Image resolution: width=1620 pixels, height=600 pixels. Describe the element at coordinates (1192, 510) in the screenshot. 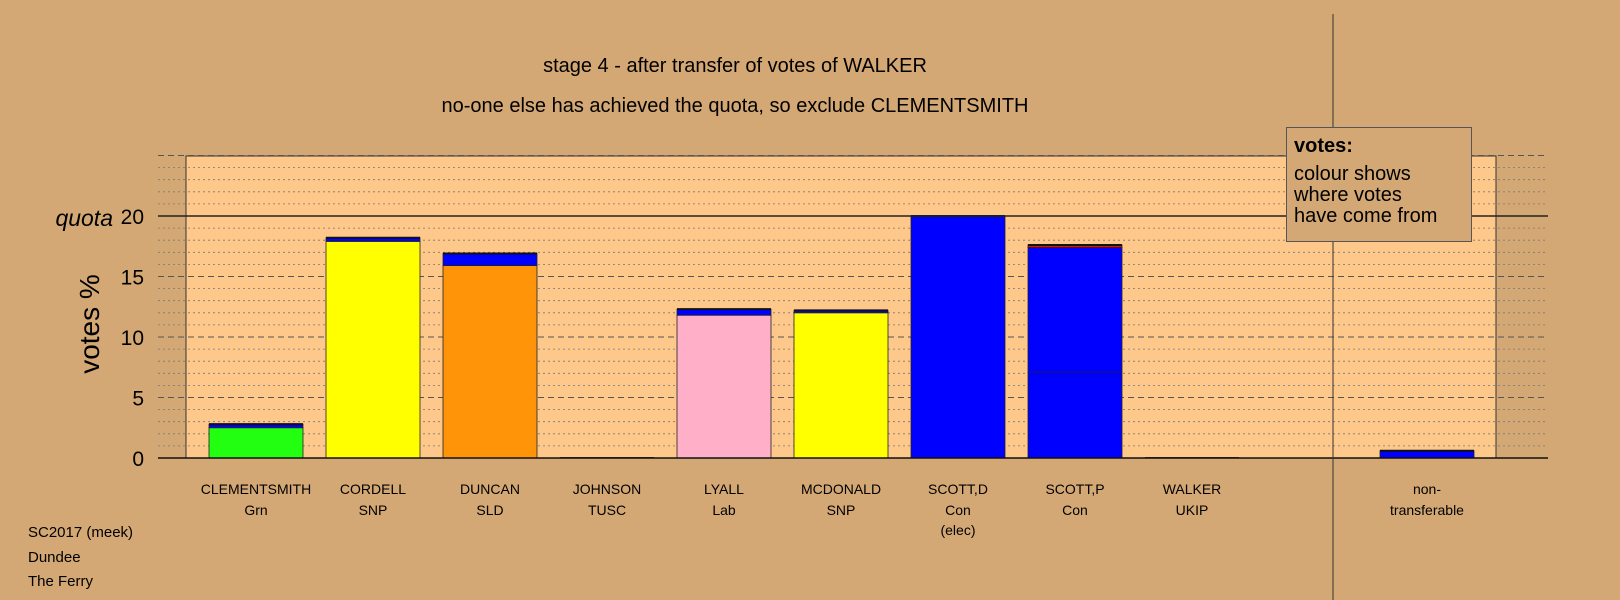

I see `candidate-party-label: UKIP` at that location.